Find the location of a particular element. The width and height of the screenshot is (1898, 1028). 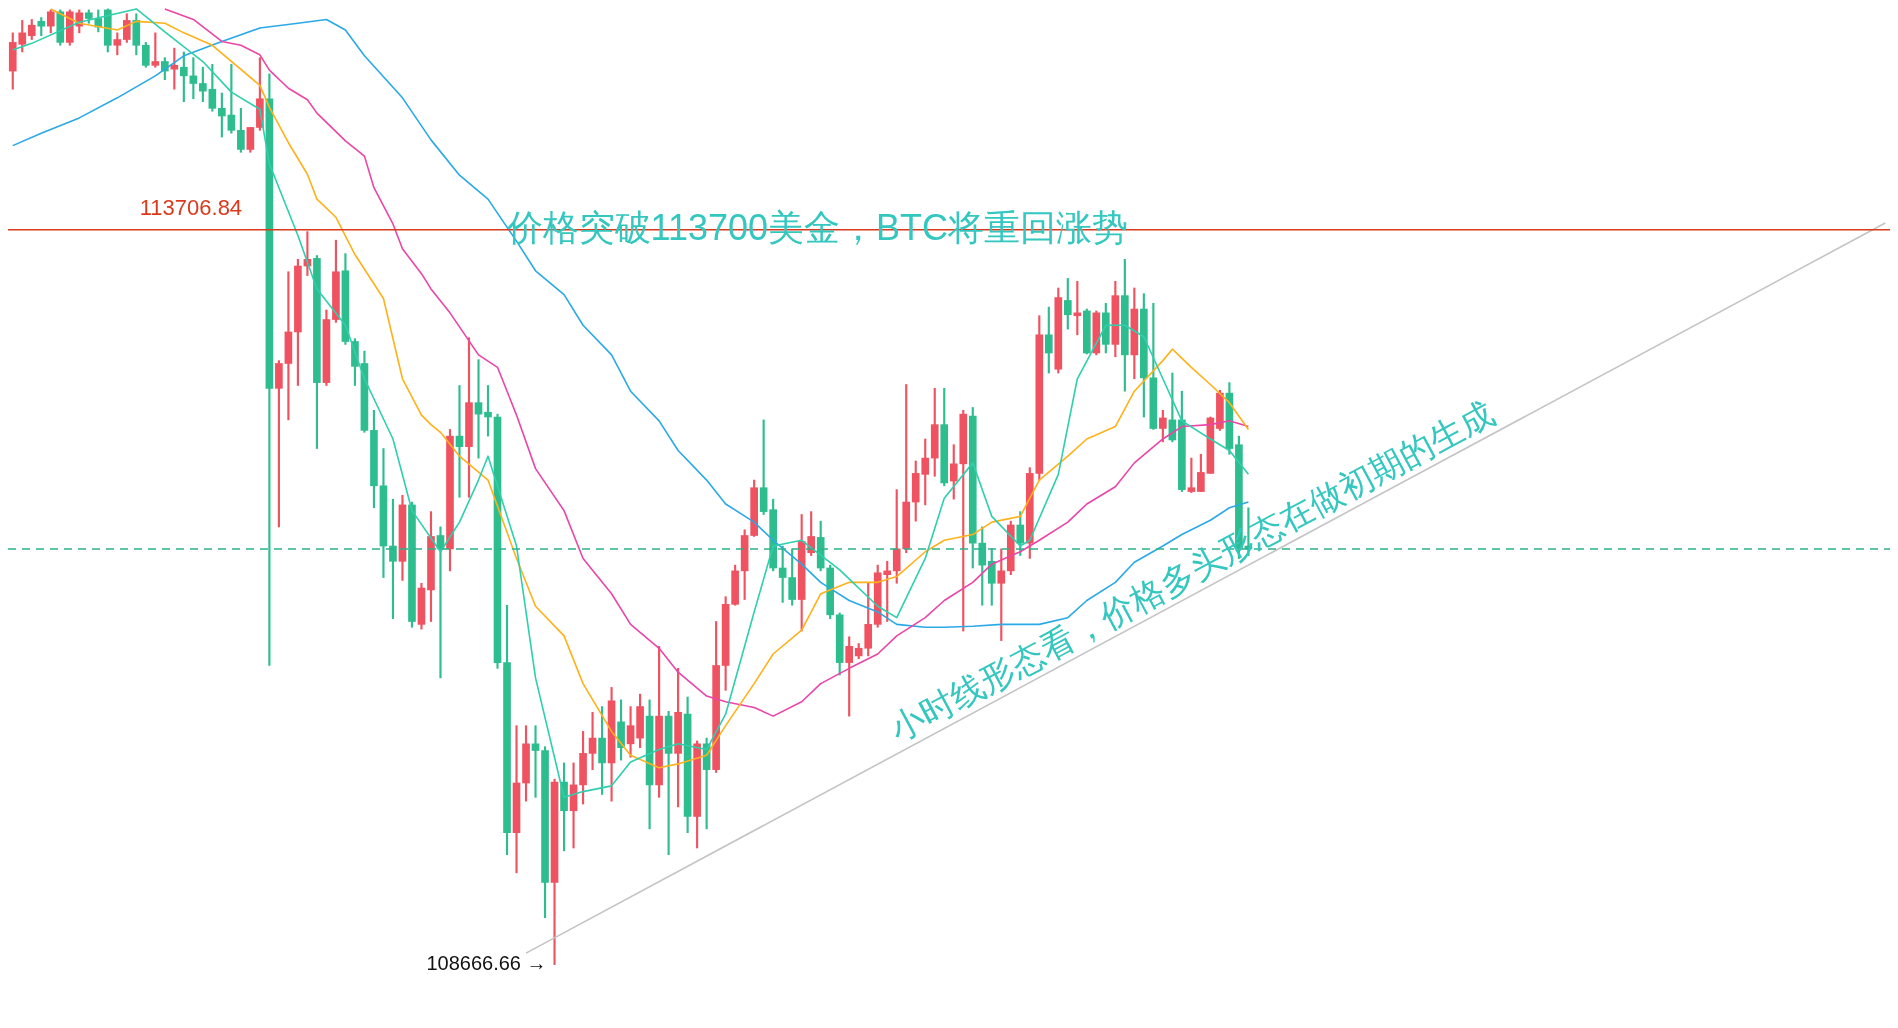

annotation: 108666.66 → is located at coordinates (486, 963).